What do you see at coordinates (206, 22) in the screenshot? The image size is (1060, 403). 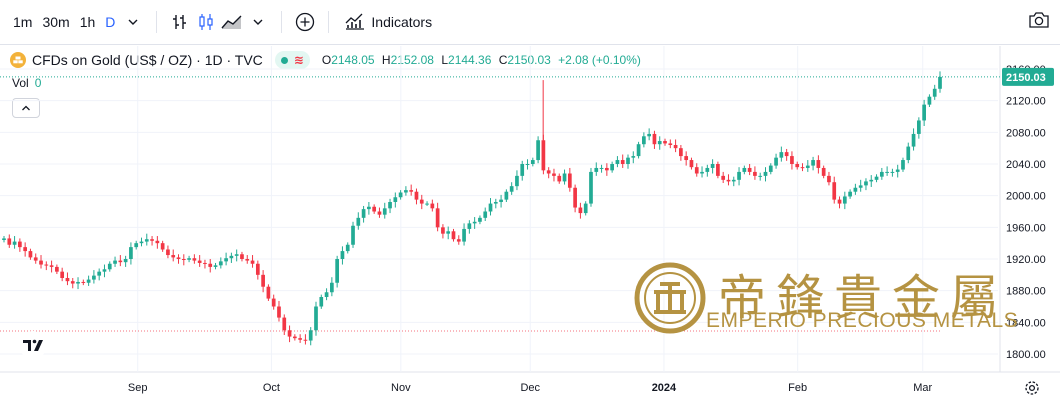 I see `candle-style-icon` at bounding box center [206, 22].